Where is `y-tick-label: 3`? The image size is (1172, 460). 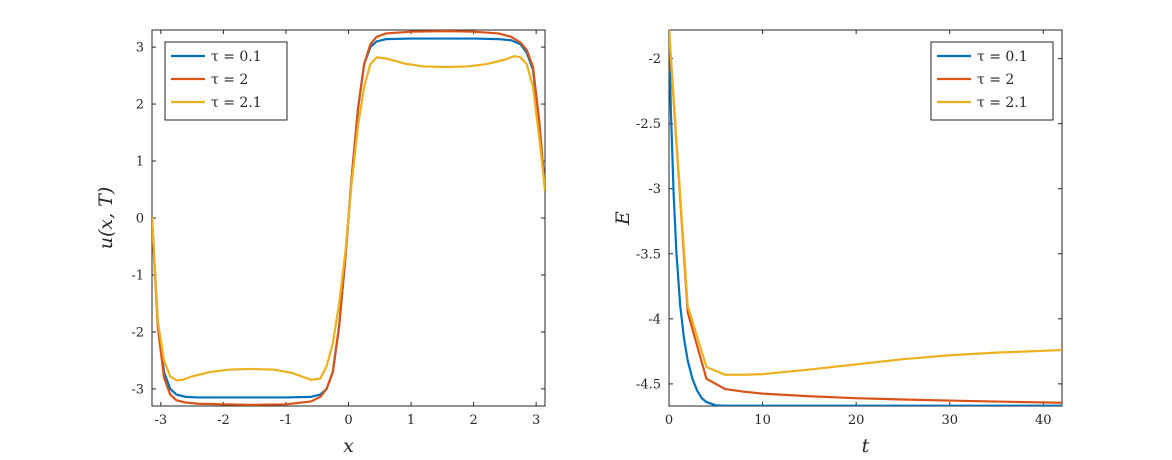 y-tick-label: 3 is located at coordinates (140, 48).